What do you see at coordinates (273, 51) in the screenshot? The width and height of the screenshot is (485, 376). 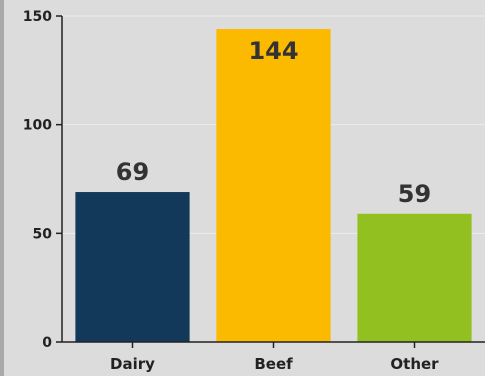 I see `data-label: 144` at bounding box center [273, 51].